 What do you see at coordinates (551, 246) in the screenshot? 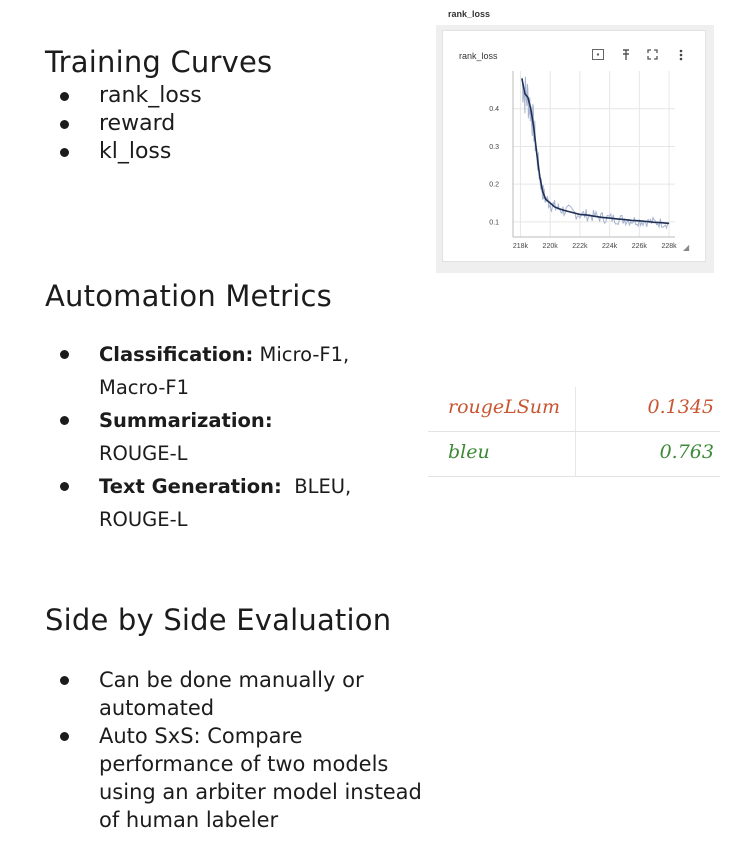
I see `x-tick-label: 220k` at bounding box center [551, 246].